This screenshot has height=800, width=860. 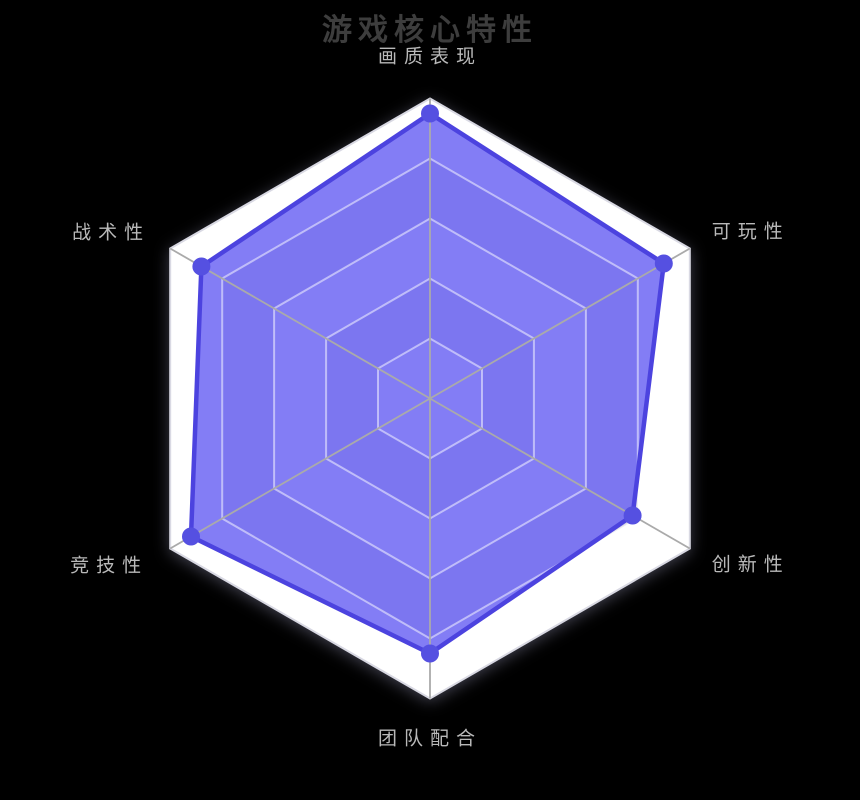 I want to click on axis-label-2: 创新性, so click(x=751, y=565).